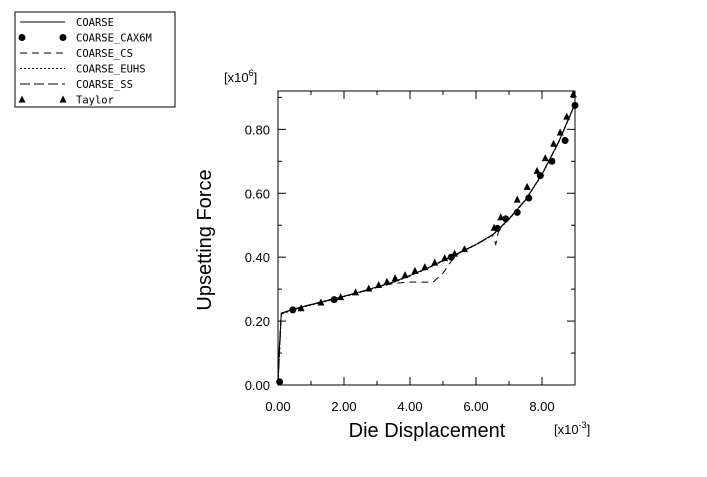 This screenshot has height=477, width=707. I want to click on legend-item-taylor: Taylor, so click(66, 101).